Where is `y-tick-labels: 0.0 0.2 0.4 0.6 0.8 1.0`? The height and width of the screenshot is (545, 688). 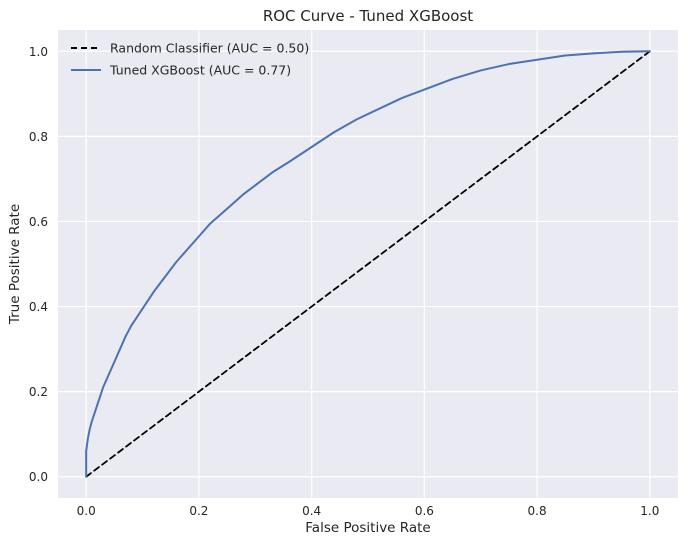 y-tick-labels: 0.0 0.2 0.4 0.6 0.8 1.0 is located at coordinates (38, 264).